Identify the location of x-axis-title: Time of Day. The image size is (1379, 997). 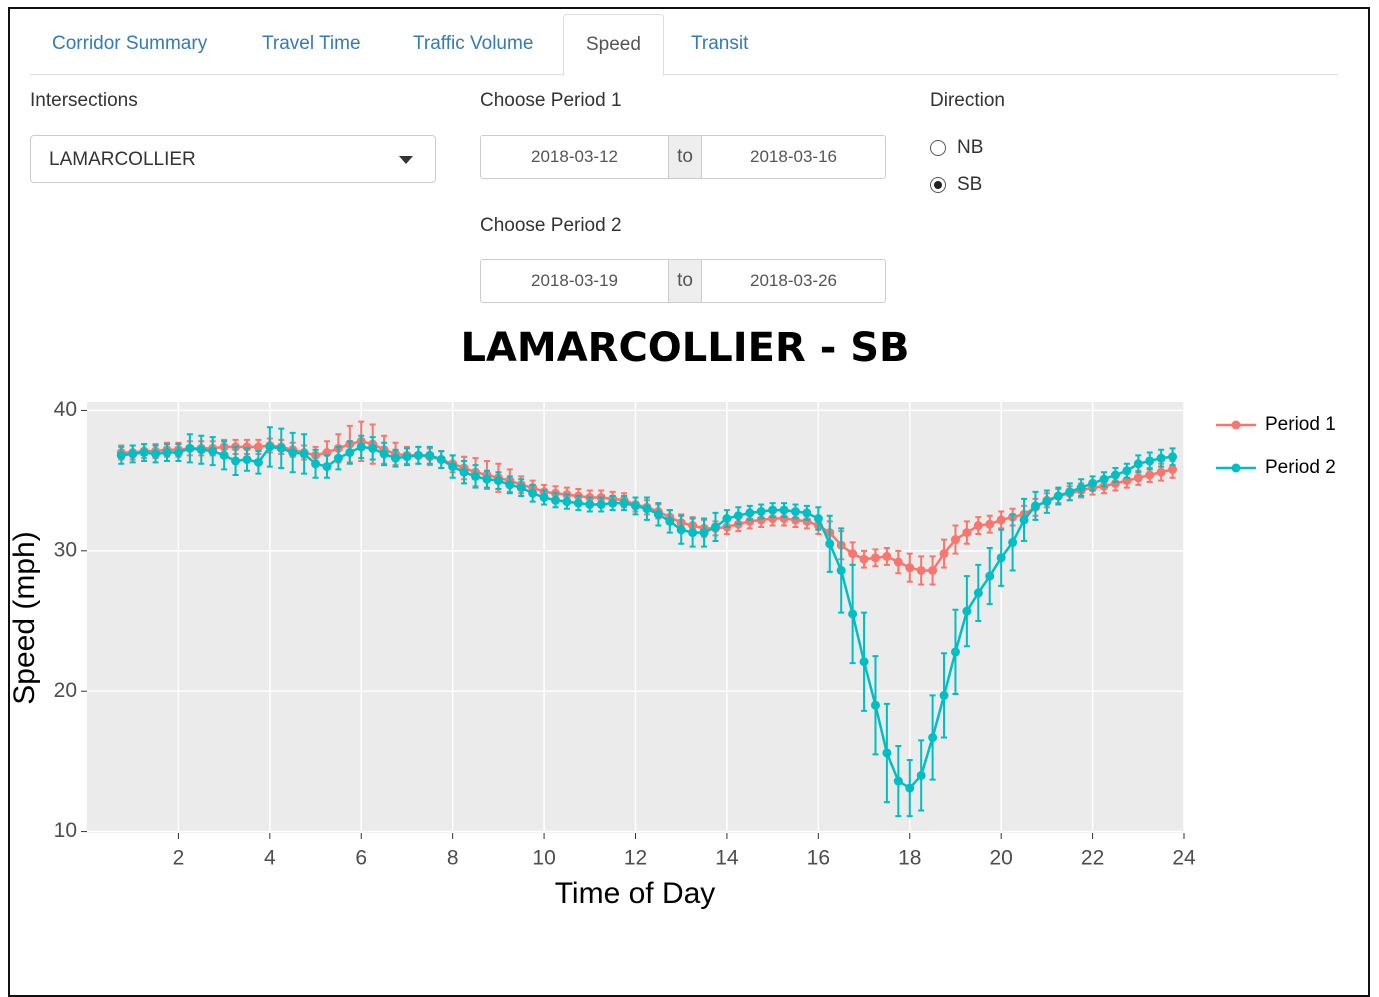
(635, 893).